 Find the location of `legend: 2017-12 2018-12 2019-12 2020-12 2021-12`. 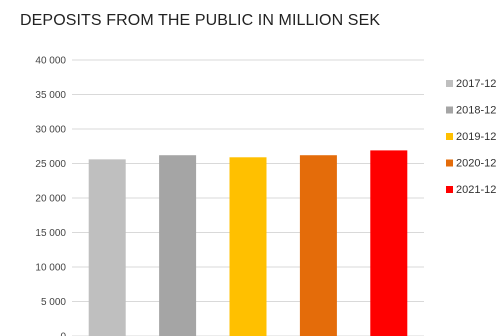

legend: 2017-12 2018-12 2019-12 2020-12 2021-12 is located at coordinates (471, 137).